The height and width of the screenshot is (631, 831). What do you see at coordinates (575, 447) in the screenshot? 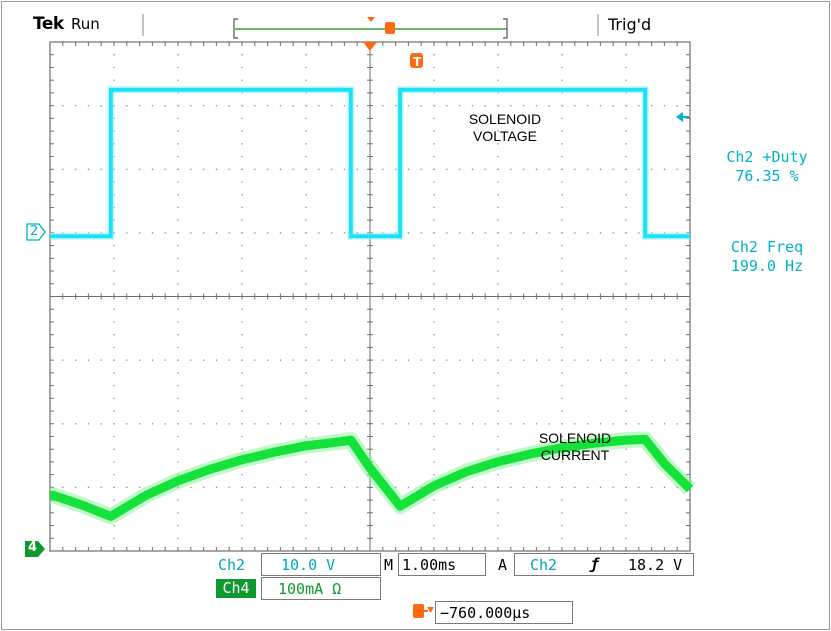
I see `current-annotation: SOLENOID CURRENT` at bounding box center [575, 447].